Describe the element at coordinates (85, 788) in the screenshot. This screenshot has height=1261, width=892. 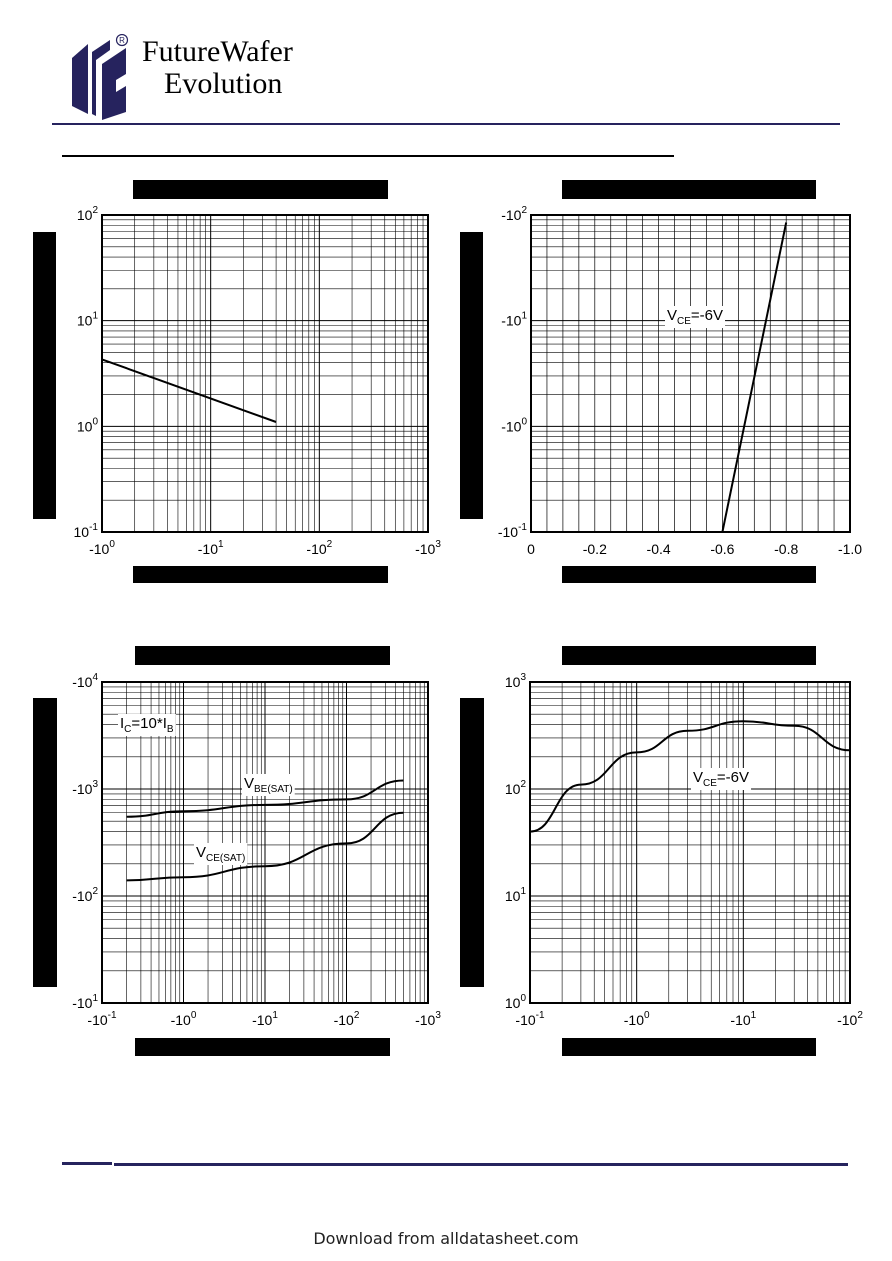
I see `y-tick-label: -103` at that location.